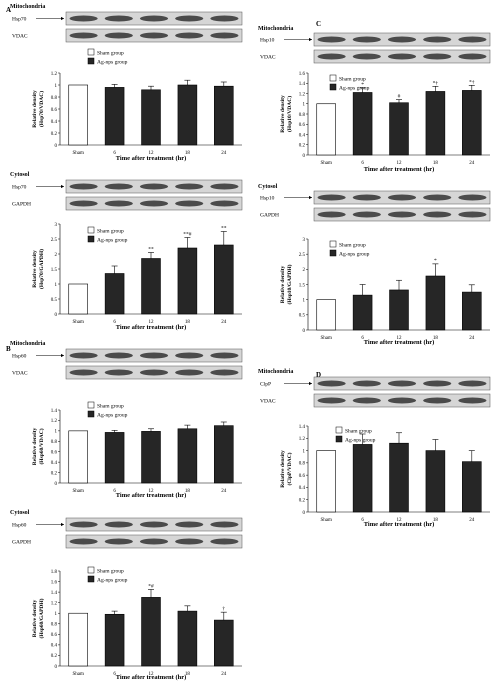  I want to click on y-tick-label: 3, so click(304, 240).